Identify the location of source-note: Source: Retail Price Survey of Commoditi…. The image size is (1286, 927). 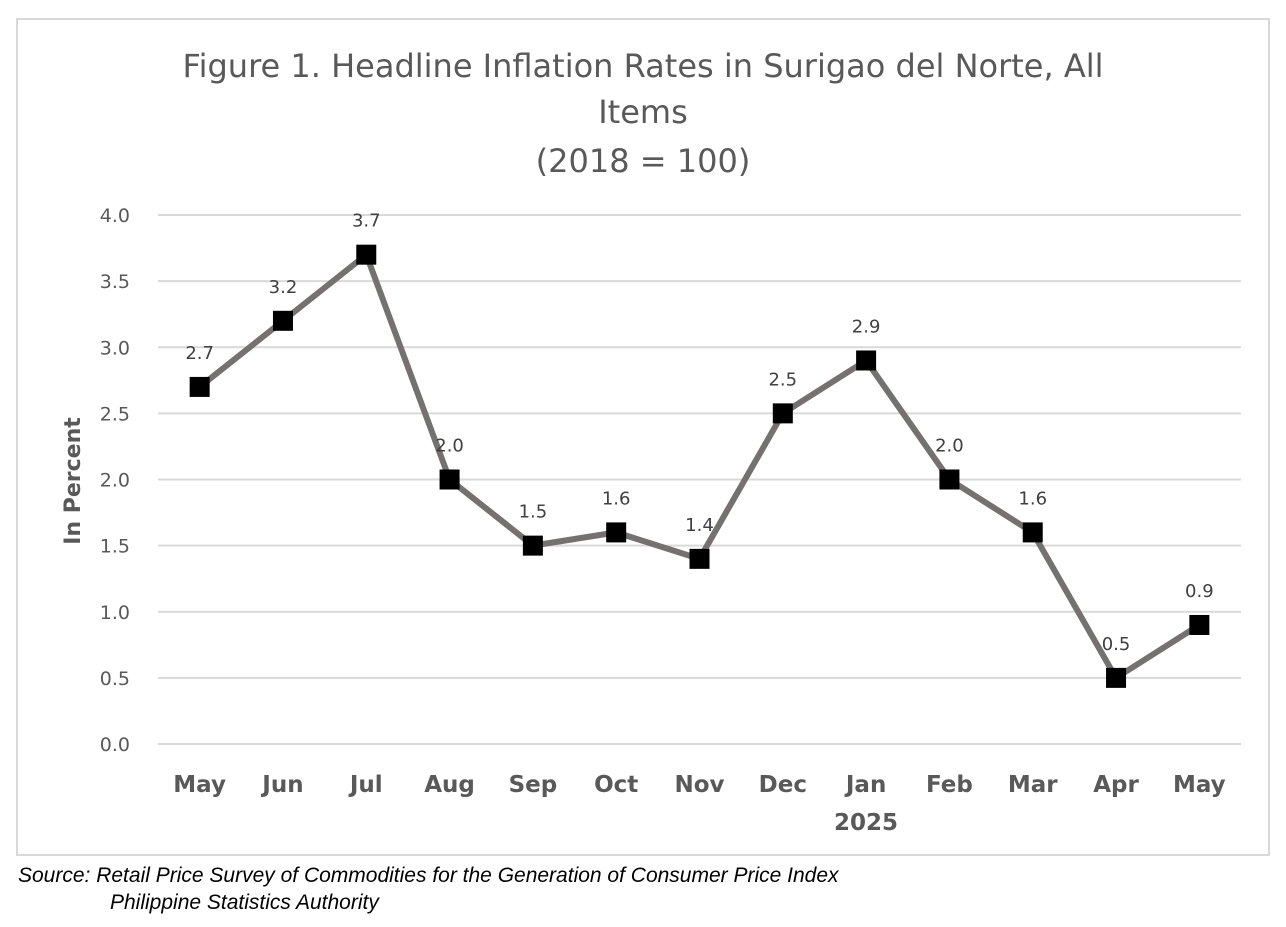
(428, 889).